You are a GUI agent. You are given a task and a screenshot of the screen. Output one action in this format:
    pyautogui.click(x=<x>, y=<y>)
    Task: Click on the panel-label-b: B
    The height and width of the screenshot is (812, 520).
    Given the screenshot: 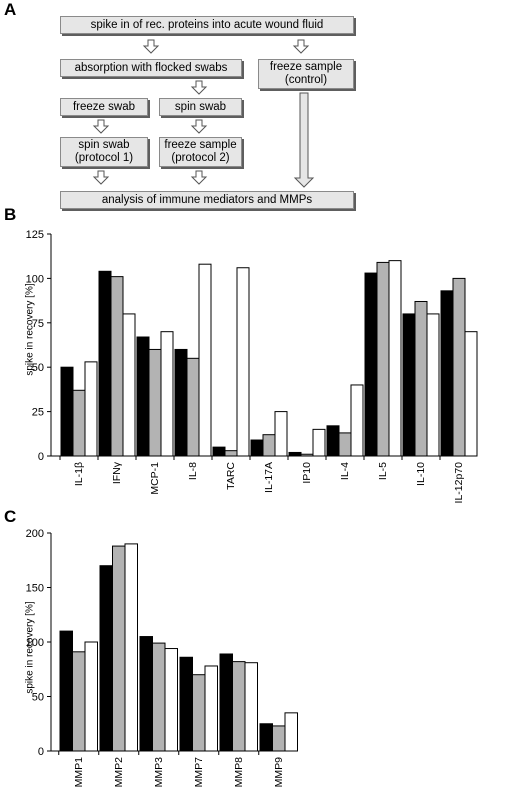 What is the action you would take?
    pyautogui.click(x=10, y=214)
    